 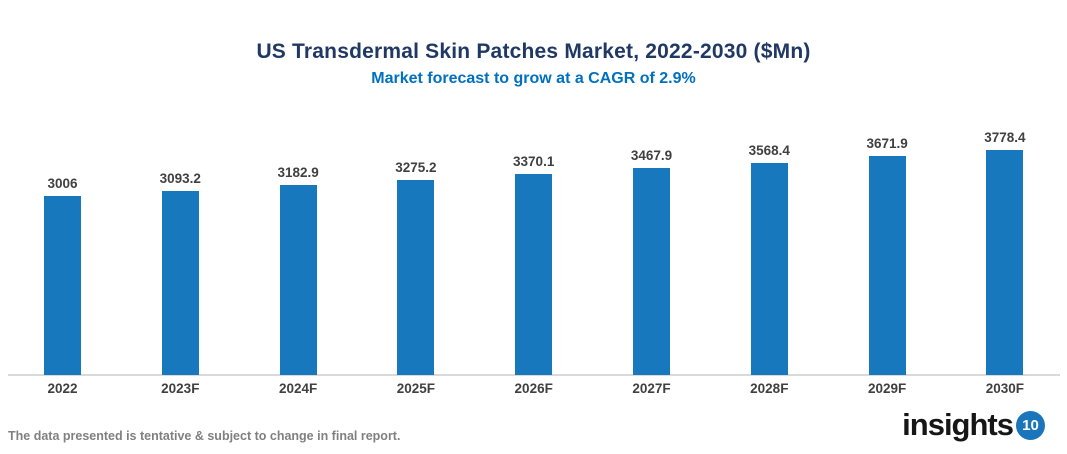 What do you see at coordinates (62, 388) in the screenshot?
I see `x-axis-label: 2022` at bounding box center [62, 388].